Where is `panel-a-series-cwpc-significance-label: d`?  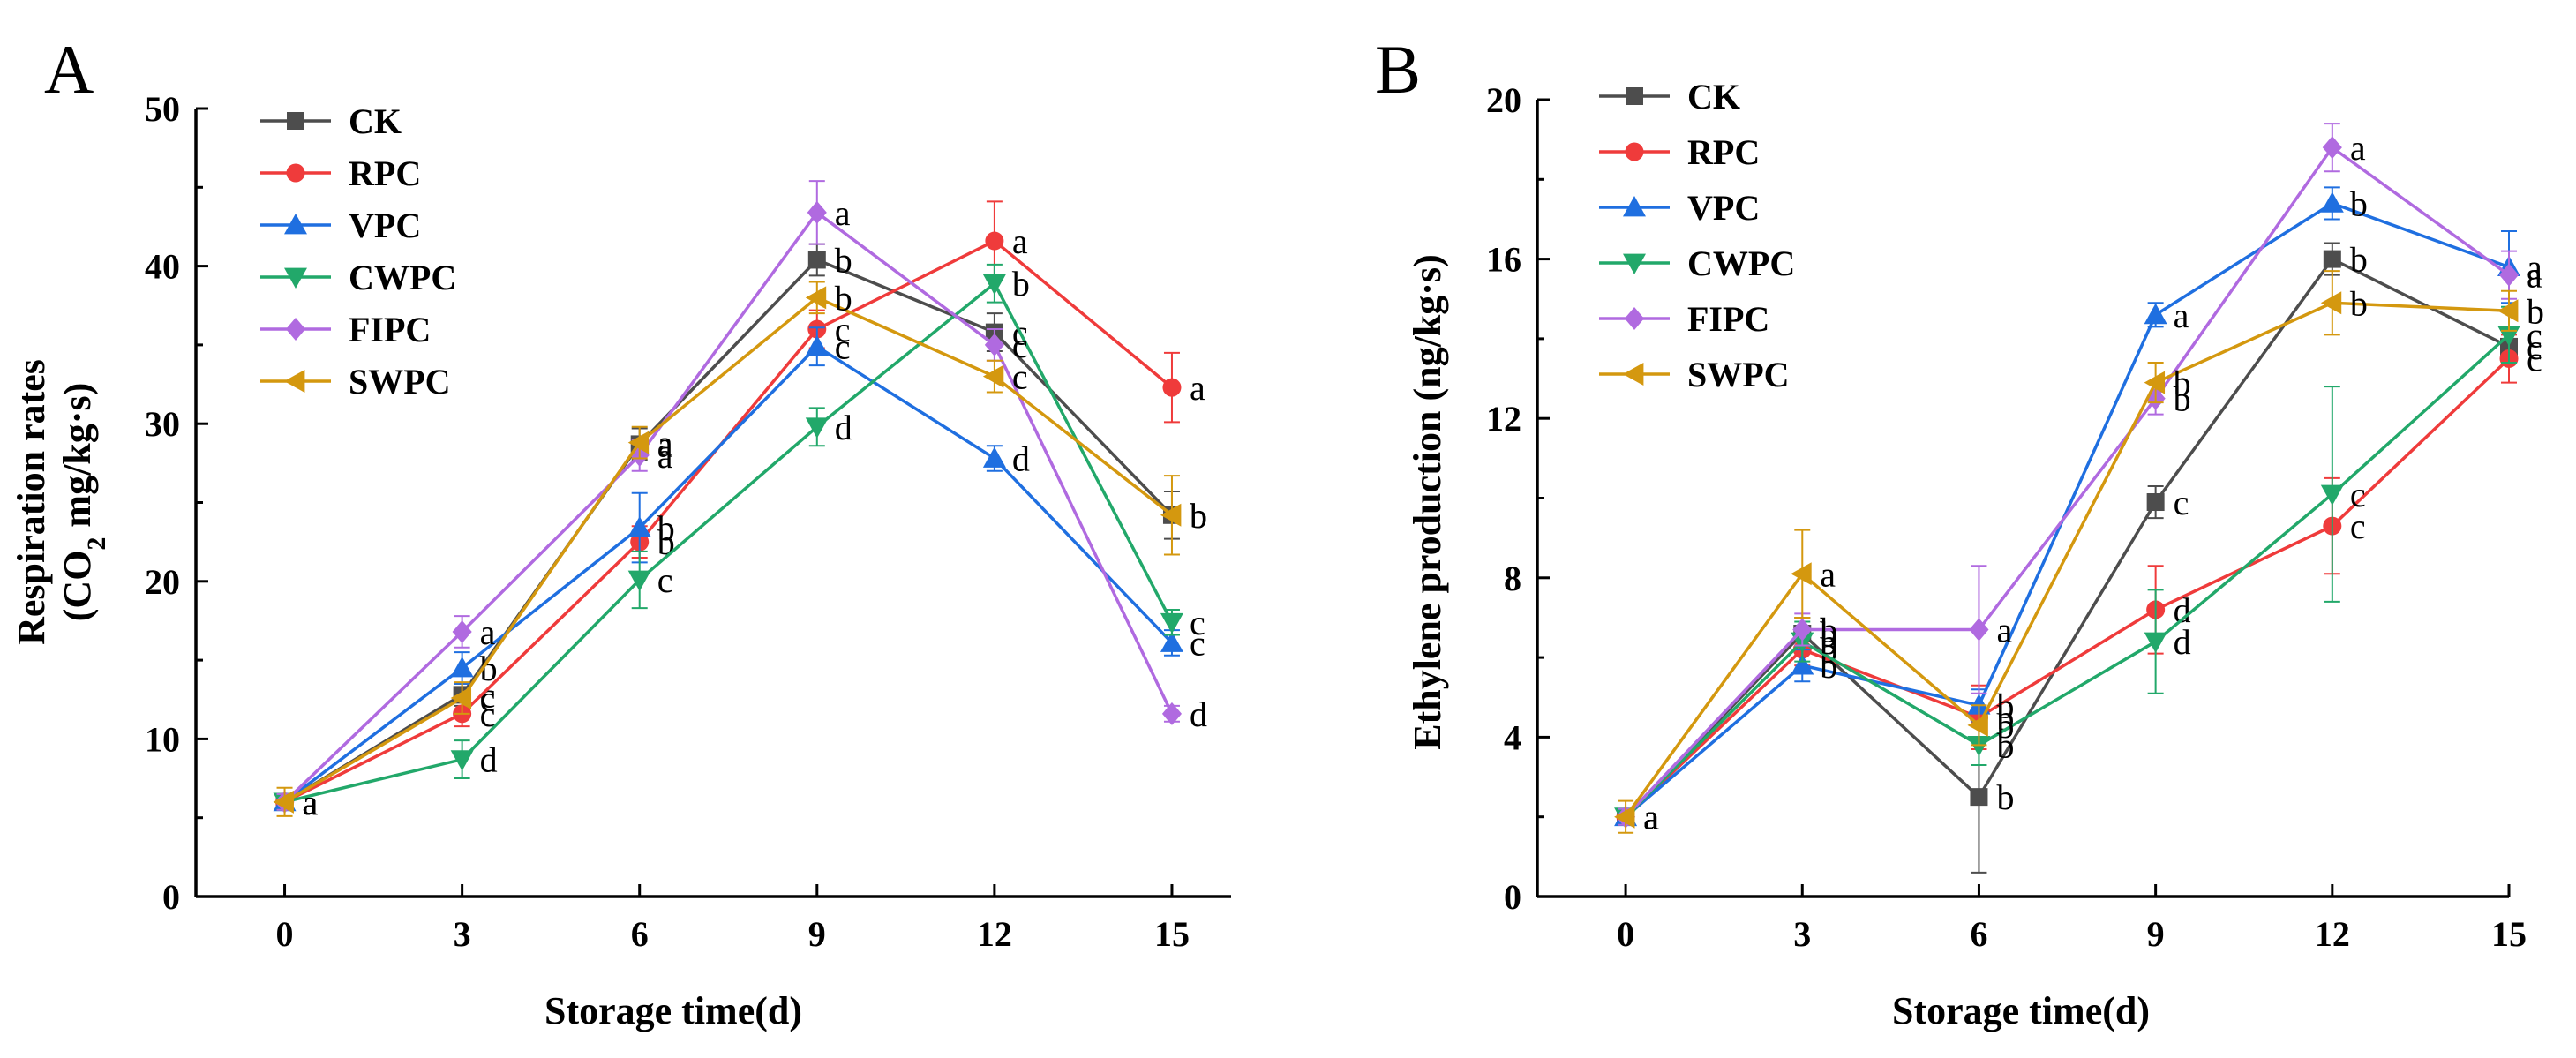 panel-a-series-cwpc-significance-label: d is located at coordinates (843, 427).